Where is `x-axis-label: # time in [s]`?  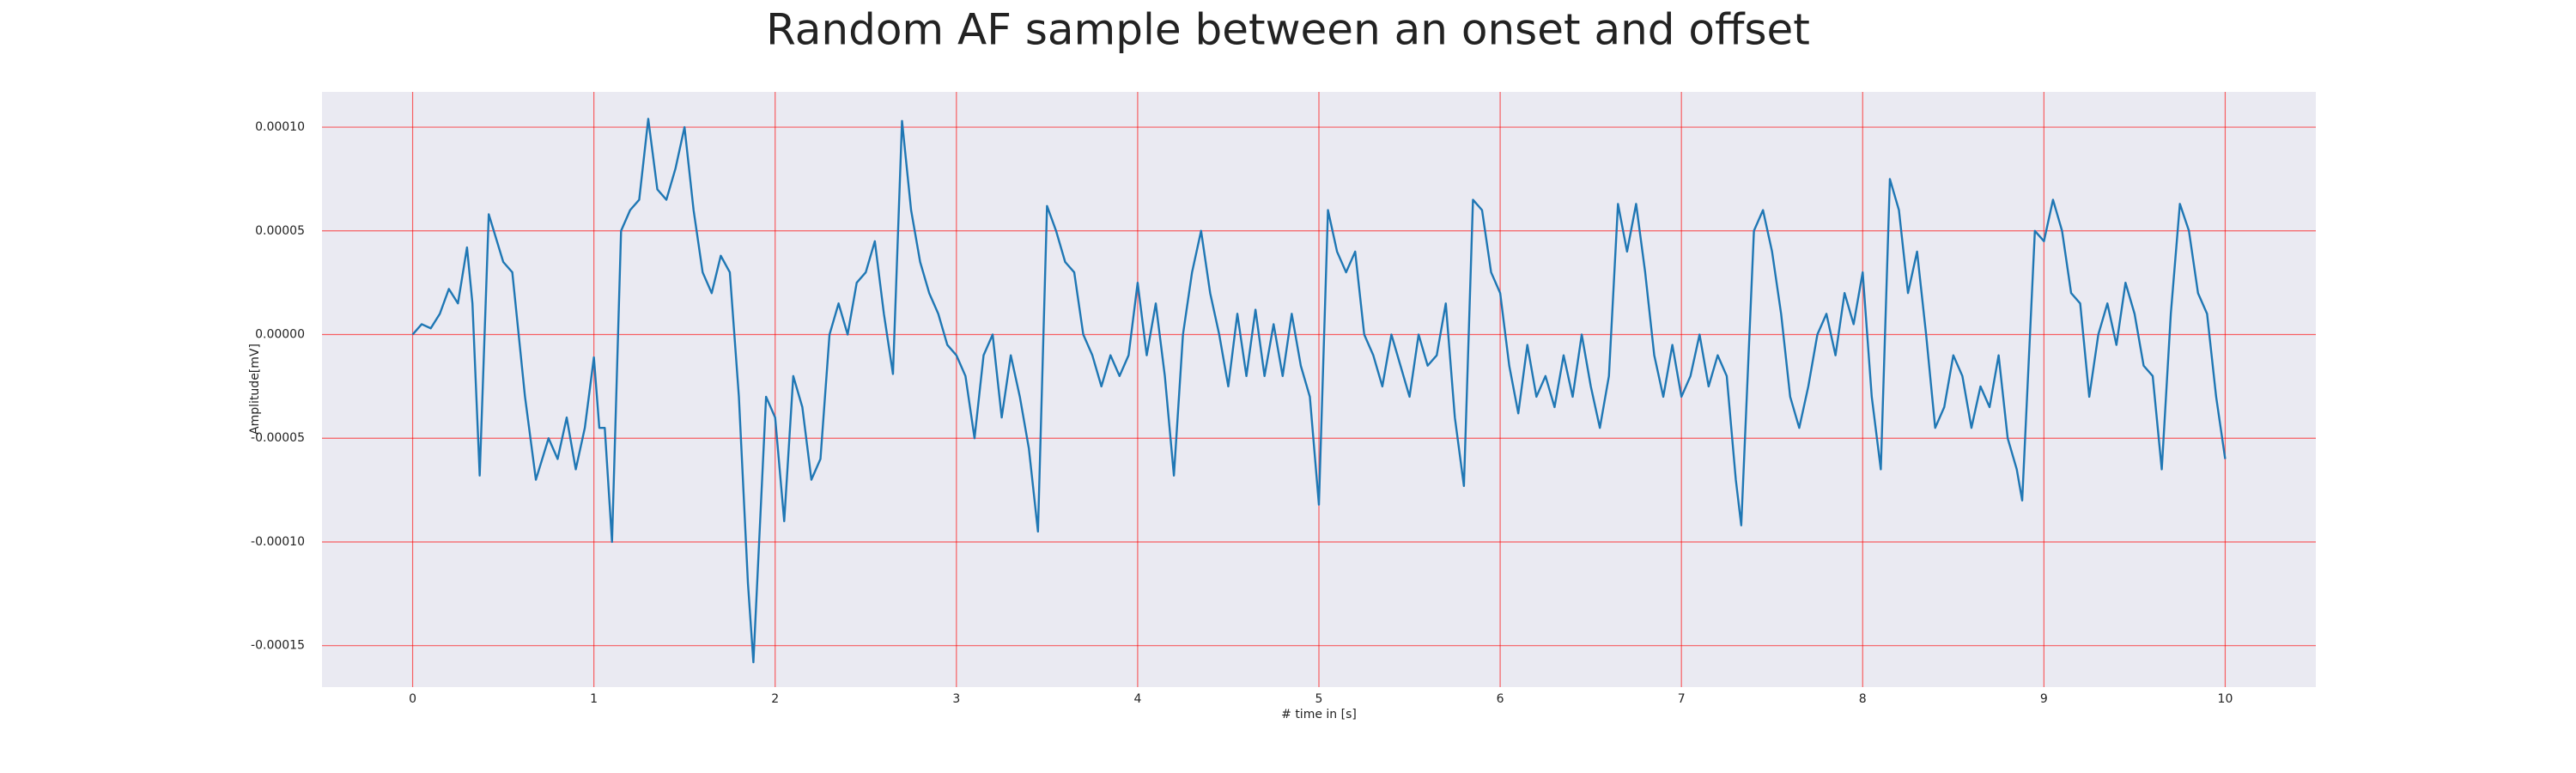
x-axis-label: # time in [s] is located at coordinates (1319, 714).